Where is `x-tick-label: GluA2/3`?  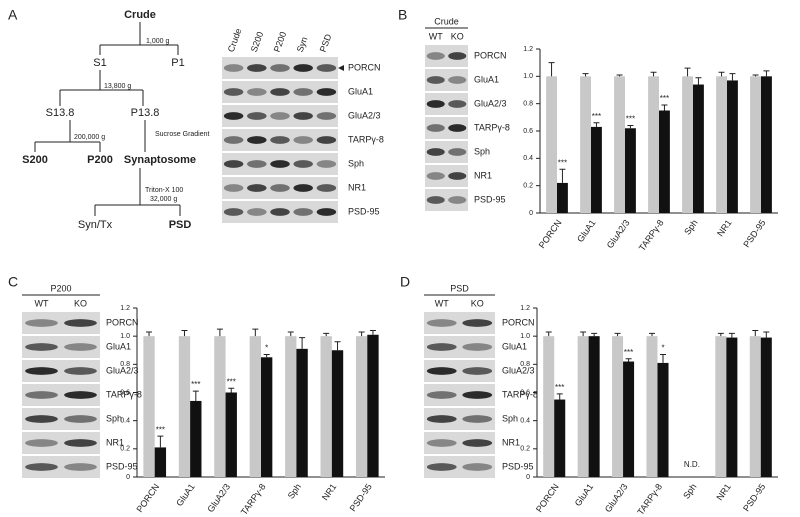
x-tick-label: GluA2/3 is located at coordinates (618, 234).